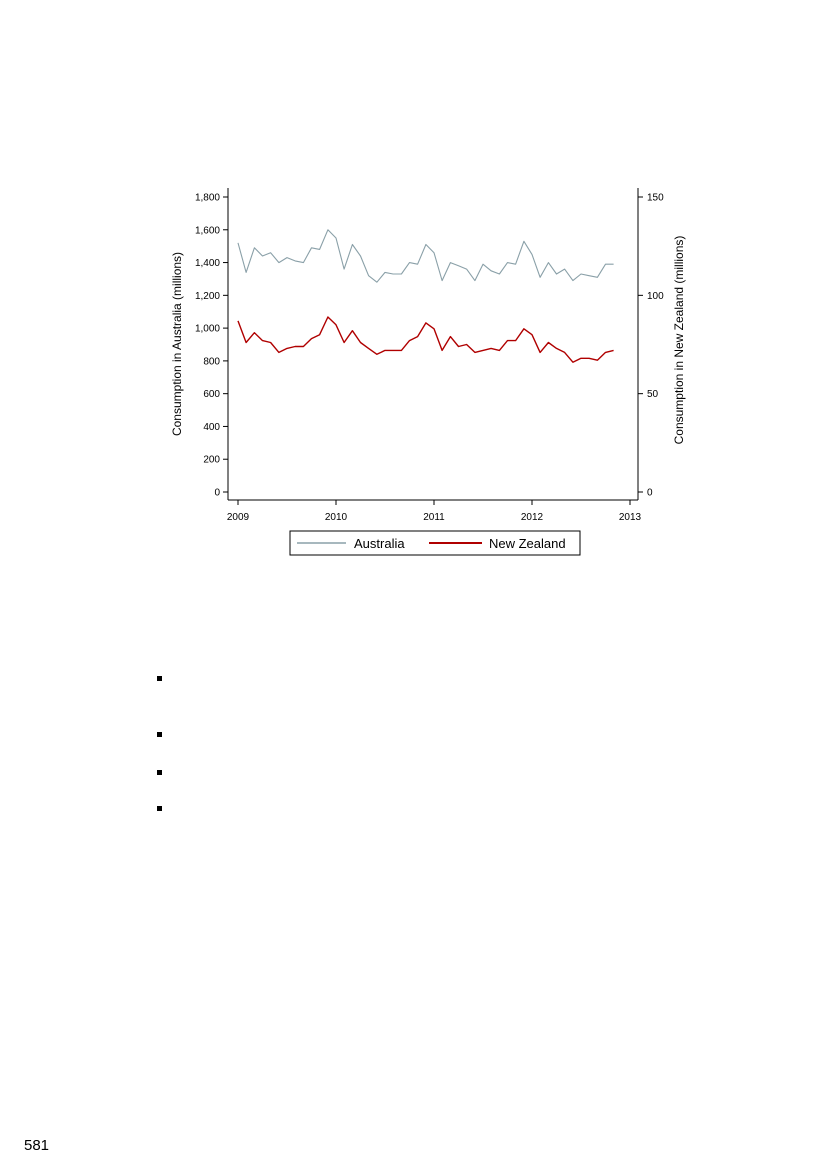  I want to click on y-left-tick-label: 1,600, so click(207, 230).